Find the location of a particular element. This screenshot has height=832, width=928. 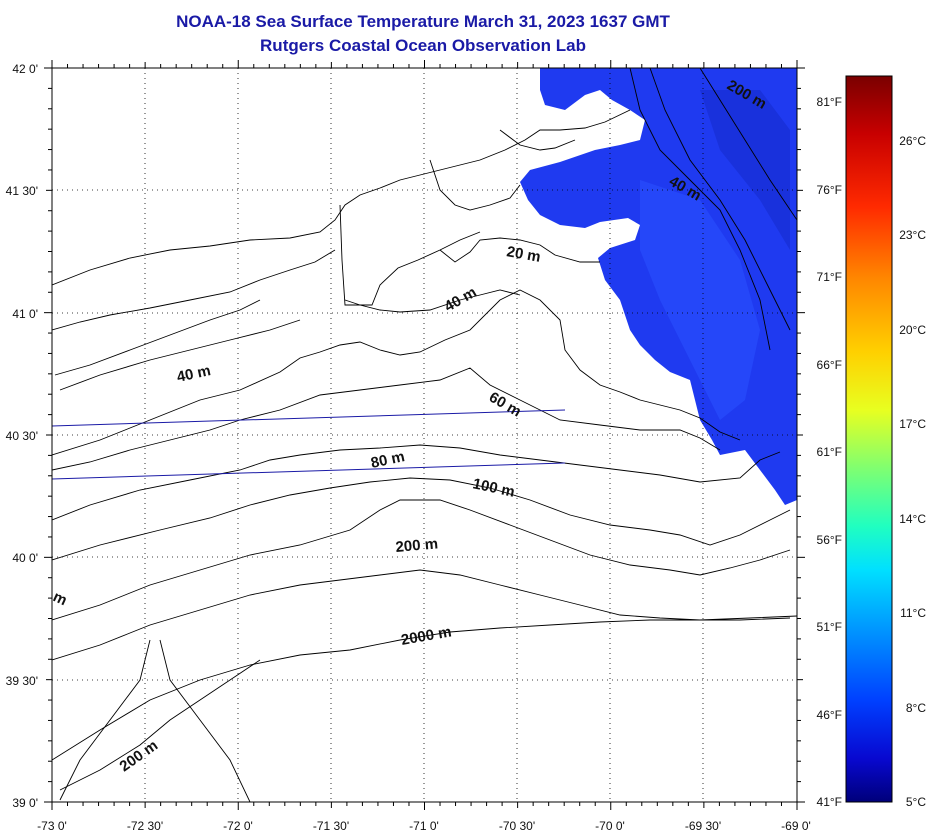

colorbar is located at coordinates (869, 439).